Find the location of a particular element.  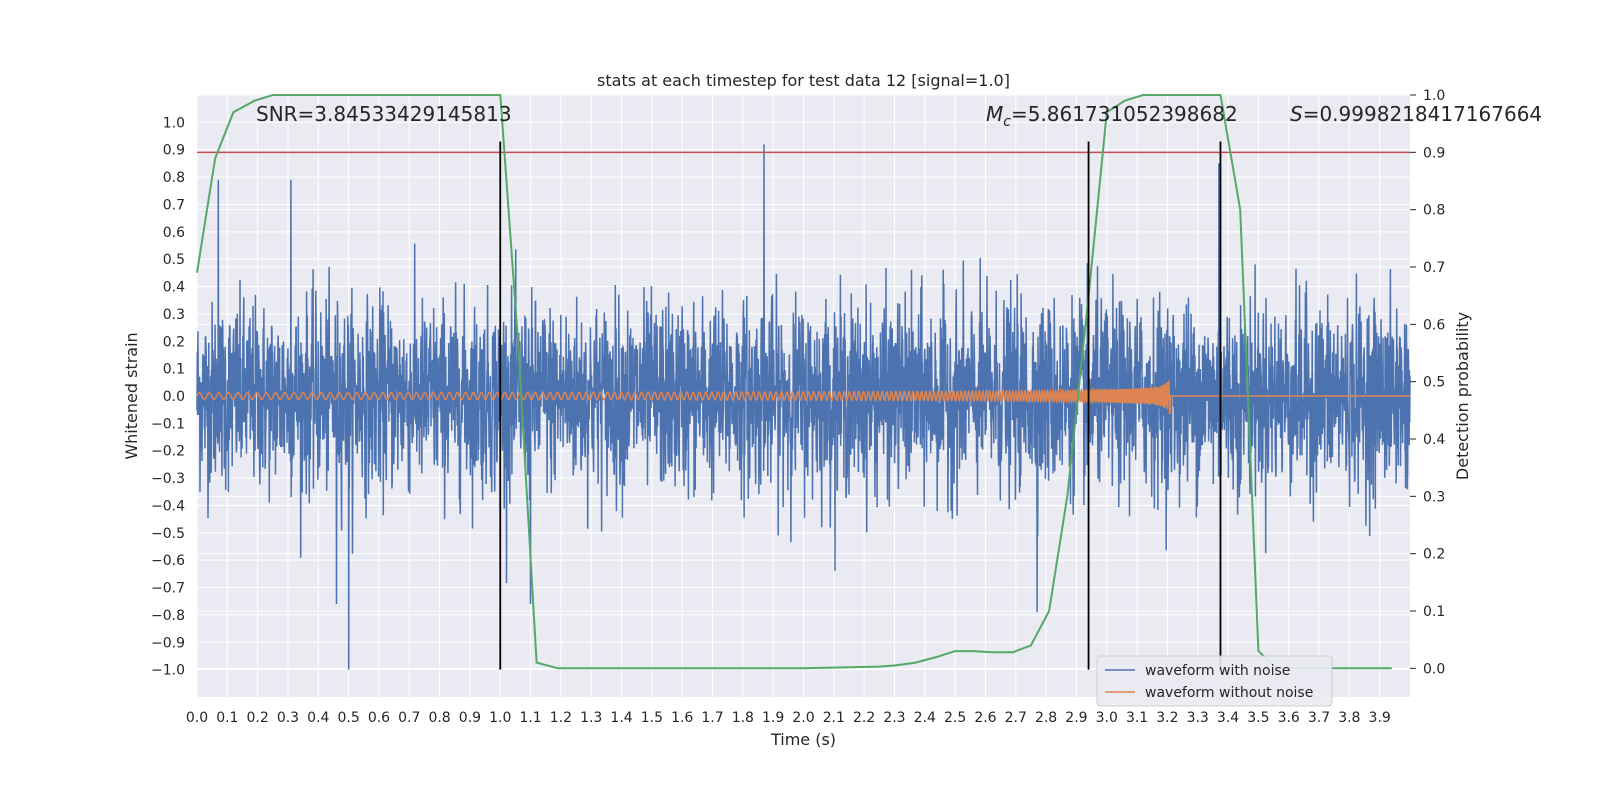

y-tick-label: 0.7 is located at coordinates (174, 205).